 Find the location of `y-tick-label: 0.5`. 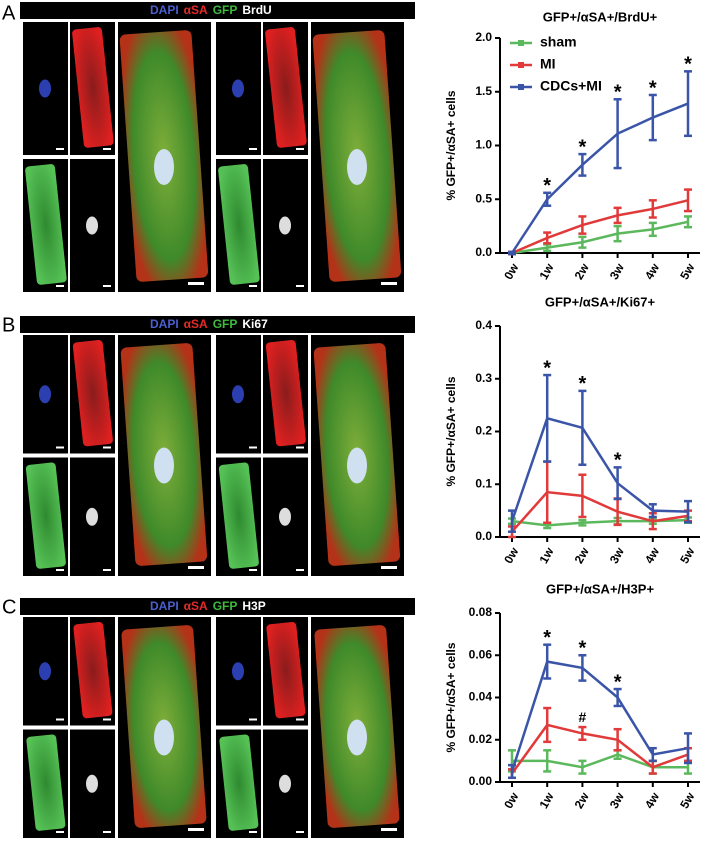

y-tick-label: 0.5 is located at coordinates (483, 198).